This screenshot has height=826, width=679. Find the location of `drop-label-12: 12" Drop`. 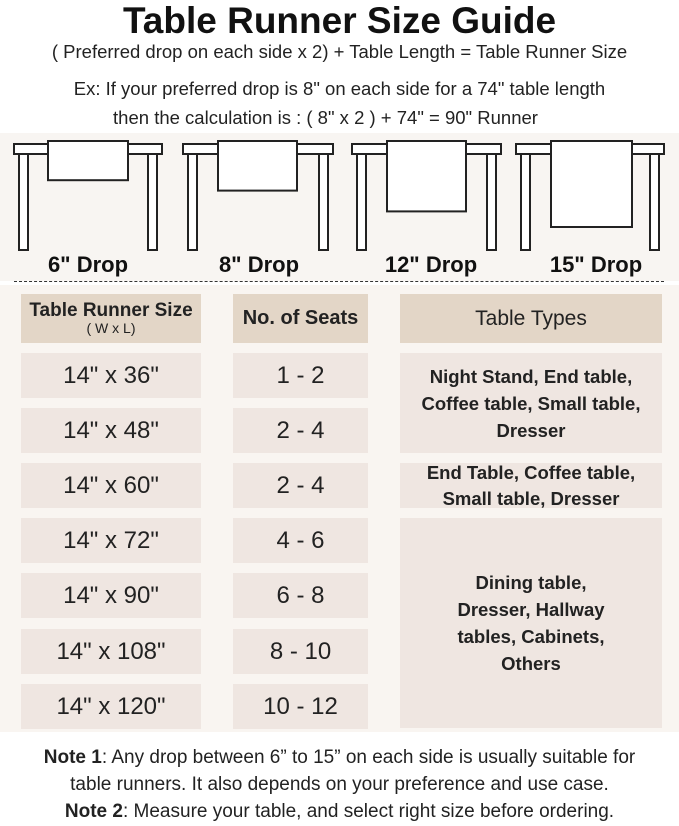

drop-label-12: 12" Drop is located at coordinates (431, 264).